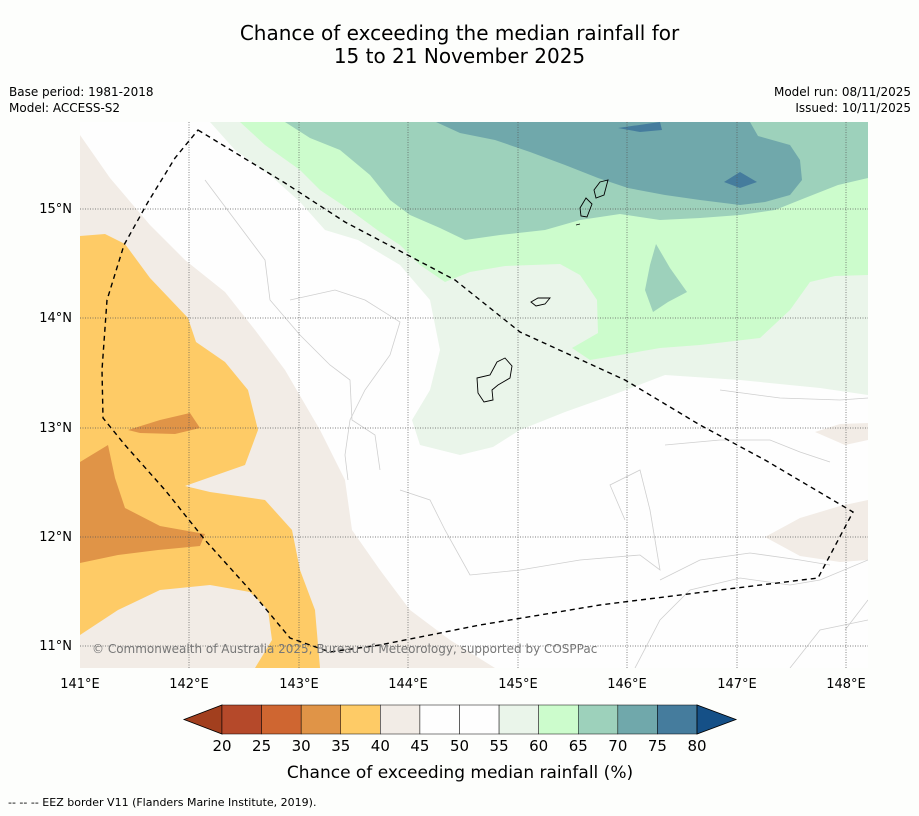  What do you see at coordinates (740, 180) in the screenshot?
I see `contour-75-80-b` at bounding box center [740, 180].